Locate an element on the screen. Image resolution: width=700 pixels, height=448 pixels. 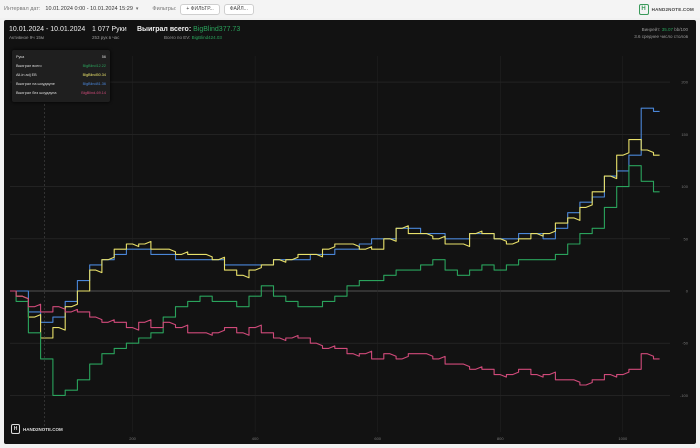
total-ev-value: BigBlind424.03 is located at coordinates (206, 37).